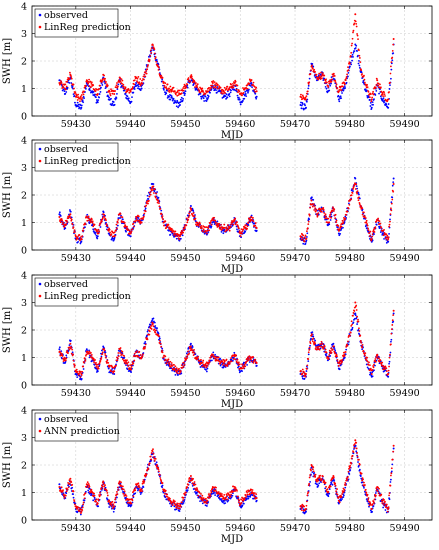 This screenshot has width=439, height=550. I want to click on legend-marker, so click(40, 149).